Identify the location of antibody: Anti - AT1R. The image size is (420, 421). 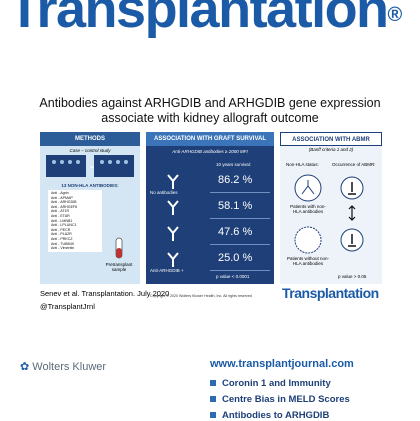
(60, 211).